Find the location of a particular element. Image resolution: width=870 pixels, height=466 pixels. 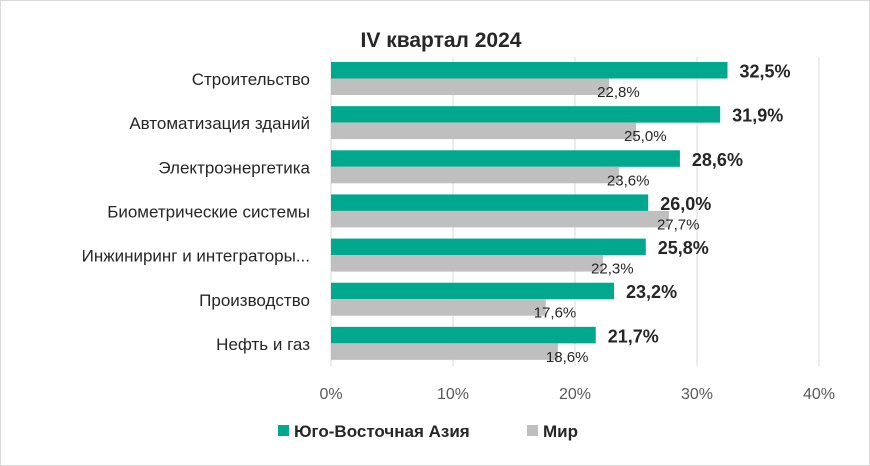

x-axis-ticks: 0% 10% 20% 30% 40% is located at coordinates (577, 394).